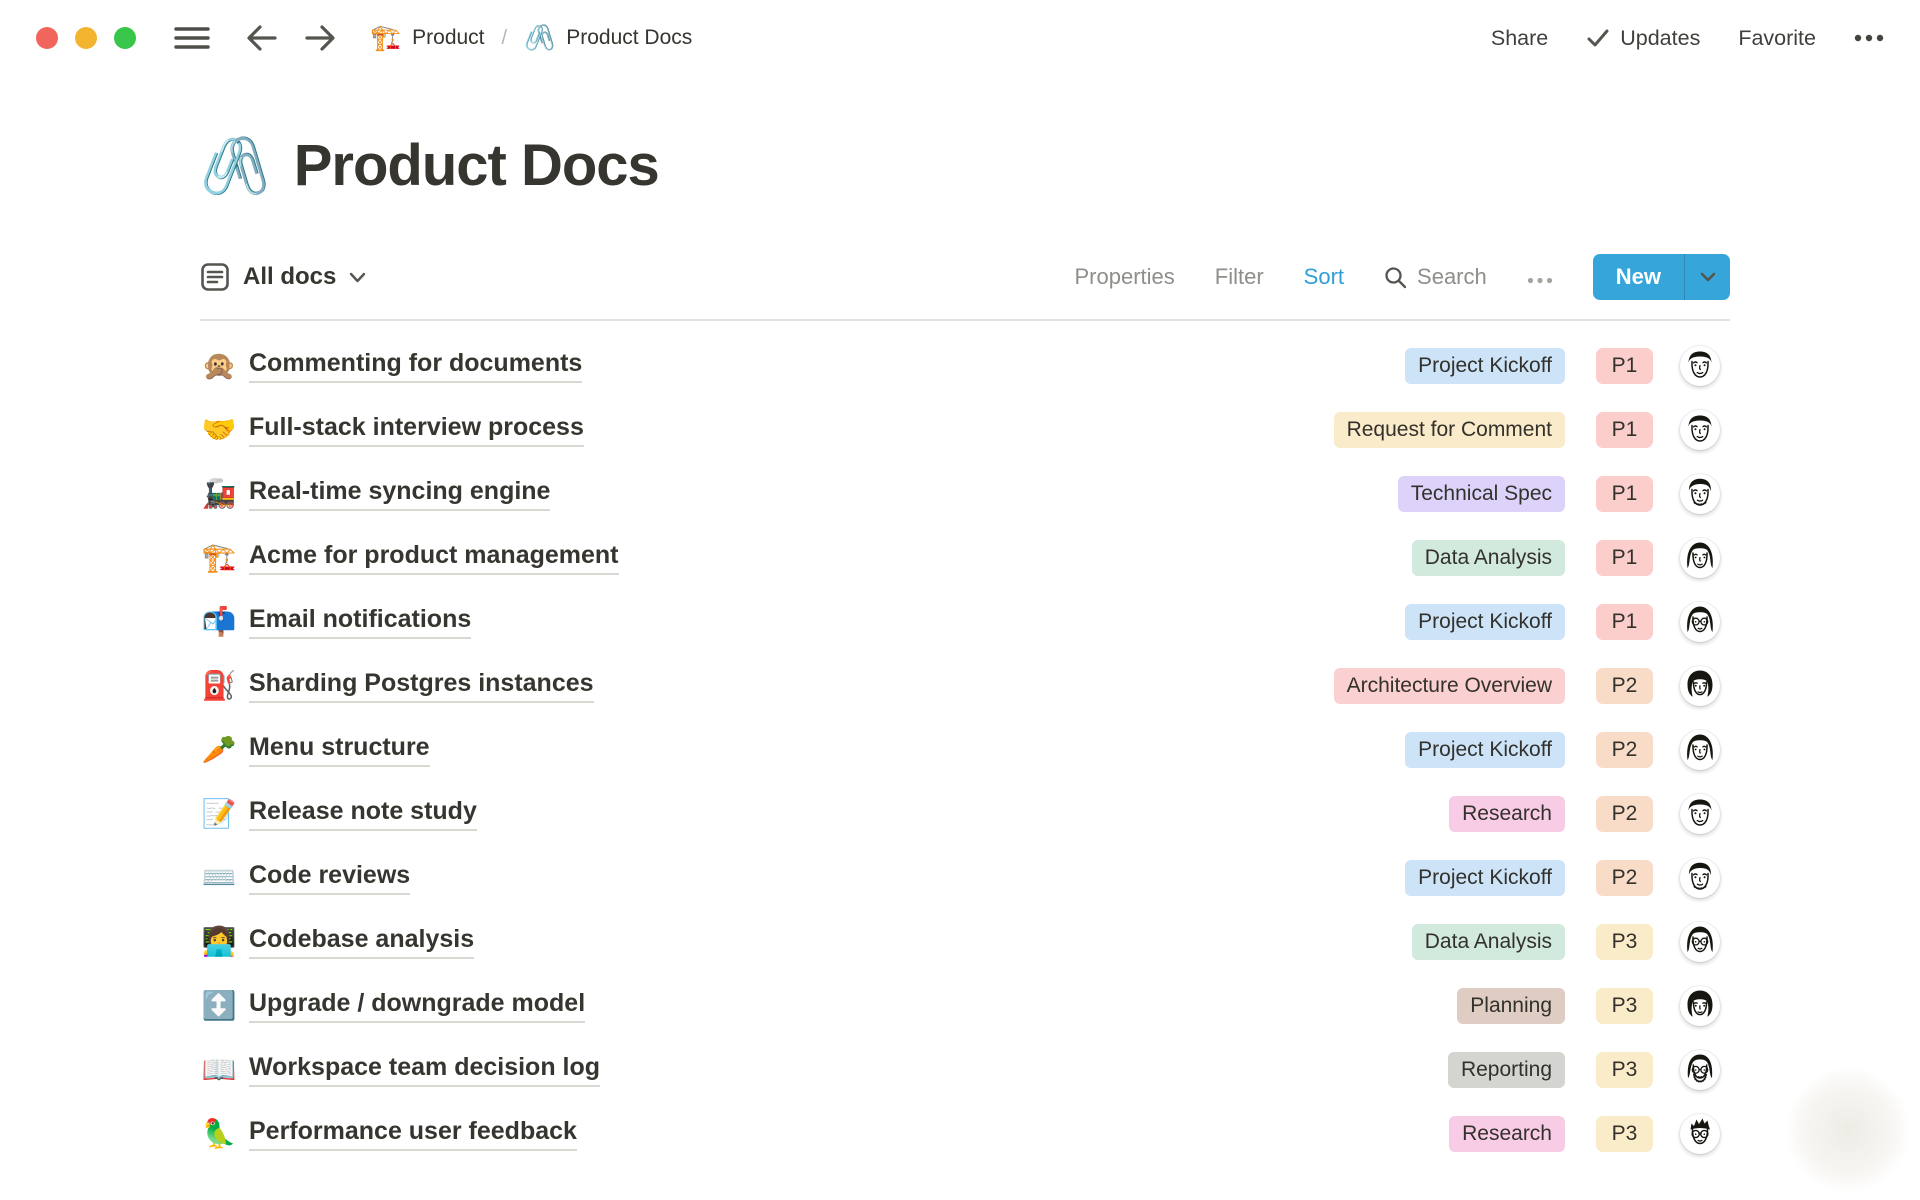  Describe the element at coordinates (219, 429) in the screenshot. I see `doc-emoji-icon: 🤝` at that location.